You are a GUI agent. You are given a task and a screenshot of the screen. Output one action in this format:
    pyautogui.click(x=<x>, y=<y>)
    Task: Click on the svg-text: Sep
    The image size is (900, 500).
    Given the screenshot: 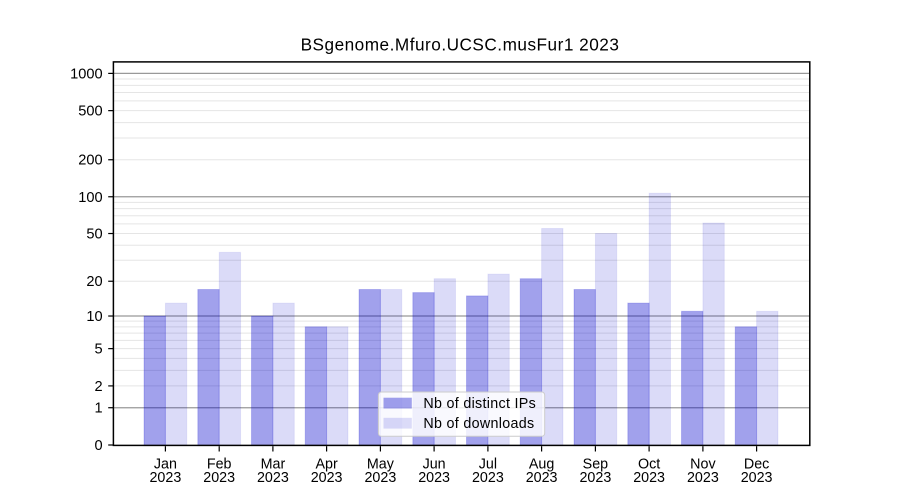 What is the action you would take?
    pyautogui.click(x=595, y=464)
    